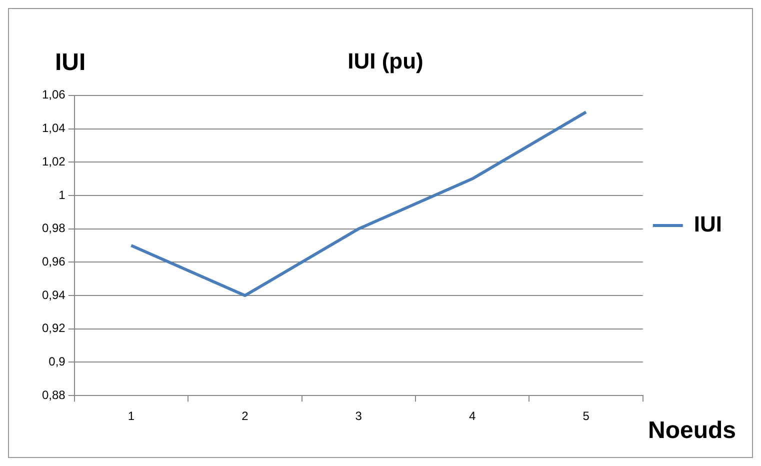 The width and height of the screenshot is (761, 466). What do you see at coordinates (54, 395) in the screenshot?
I see `y-tick-label: 0,88` at bounding box center [54, 395].